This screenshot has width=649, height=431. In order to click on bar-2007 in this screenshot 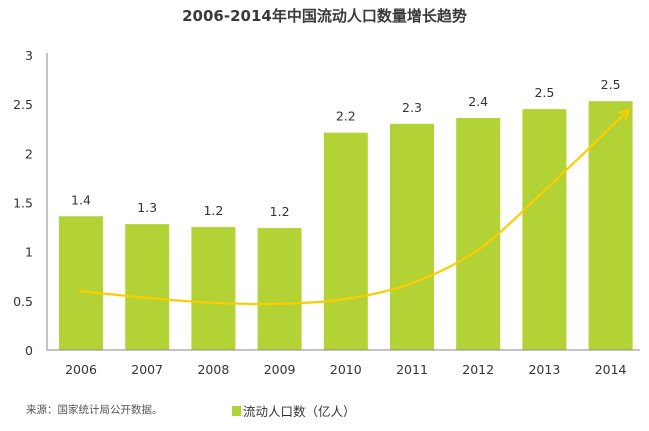, I will do `click(147, 287)`.